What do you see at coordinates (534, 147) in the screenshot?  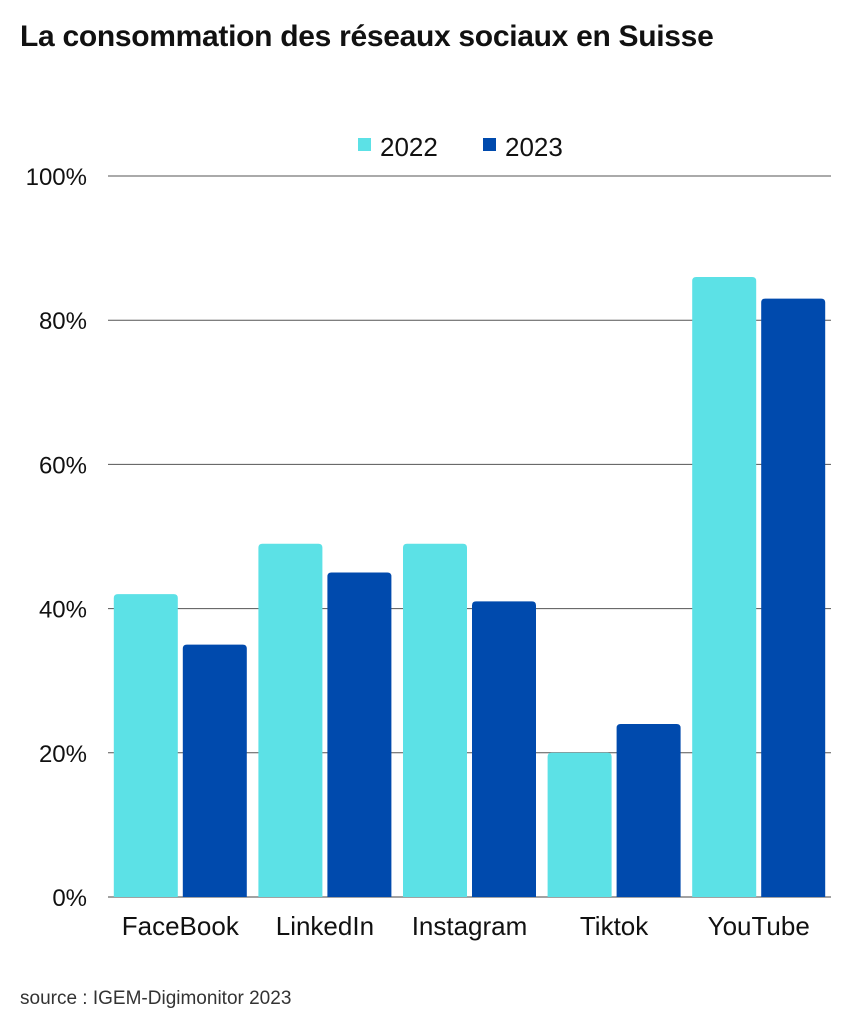 I see `legend-label-2023: 2023` at bounding box center [534, 147].